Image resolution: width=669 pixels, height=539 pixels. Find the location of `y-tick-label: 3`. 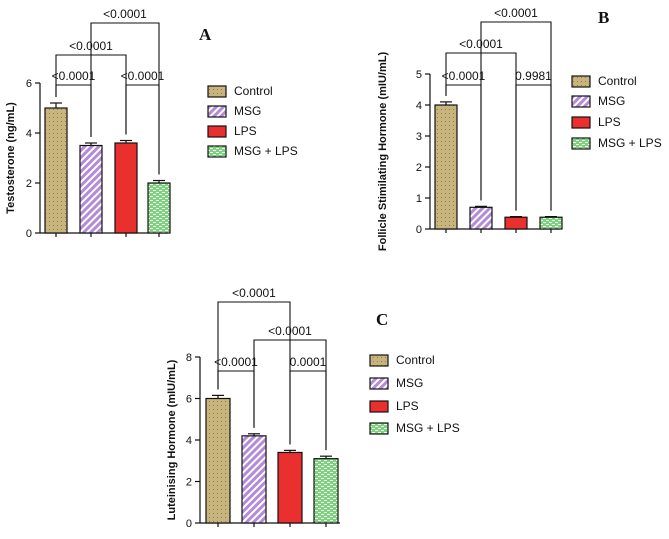

y-tick-label: 3 is located at coordinates (419, 137).